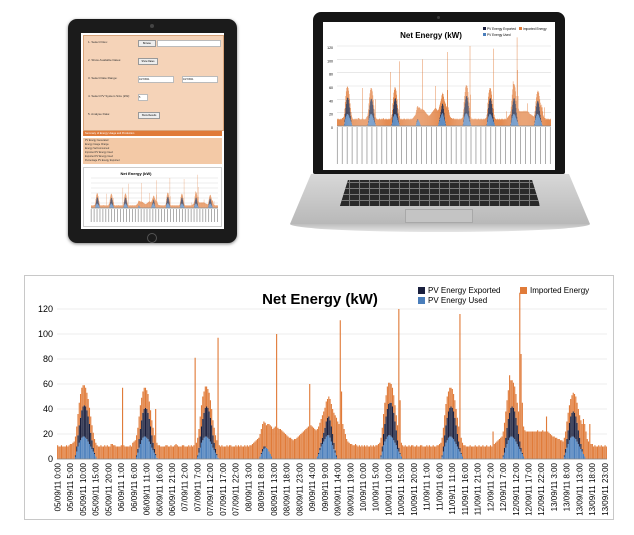 Image resolution: width=634 pixels, height=535 pixels. What do you see at coordinates (147, 43) in the screenshot?
I see `tablet-browse-button: Browse` at bounding box center [147, 43].